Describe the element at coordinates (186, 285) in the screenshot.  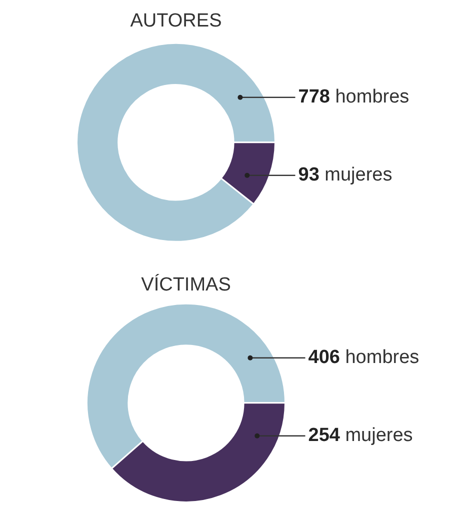
I see `chart-title: VÍCTIMAS` at that location.